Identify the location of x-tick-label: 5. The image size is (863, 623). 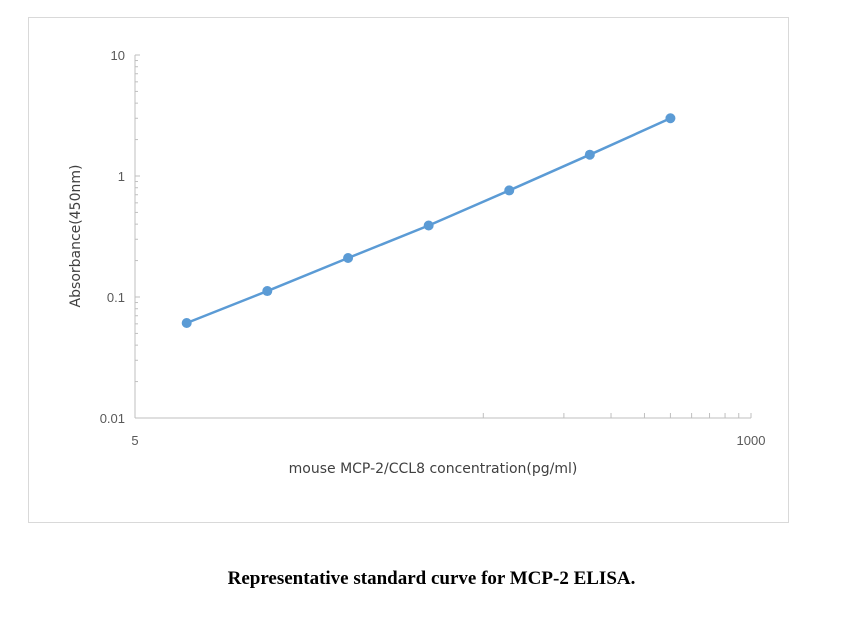
(134, 440).